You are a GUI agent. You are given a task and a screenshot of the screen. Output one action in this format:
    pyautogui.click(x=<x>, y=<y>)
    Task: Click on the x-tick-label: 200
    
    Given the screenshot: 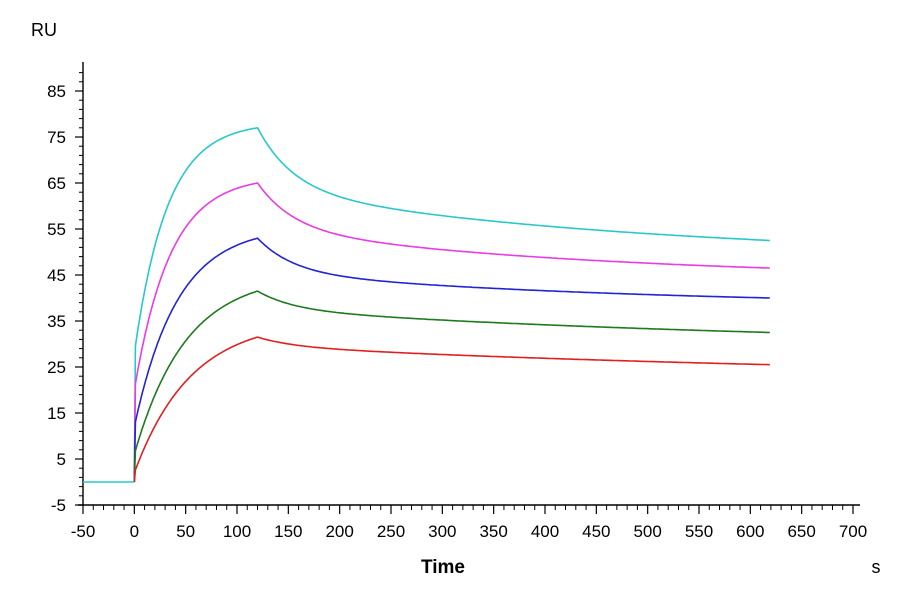 What is the action you would take?
    pyautogui.click(x=339, y=531)
    